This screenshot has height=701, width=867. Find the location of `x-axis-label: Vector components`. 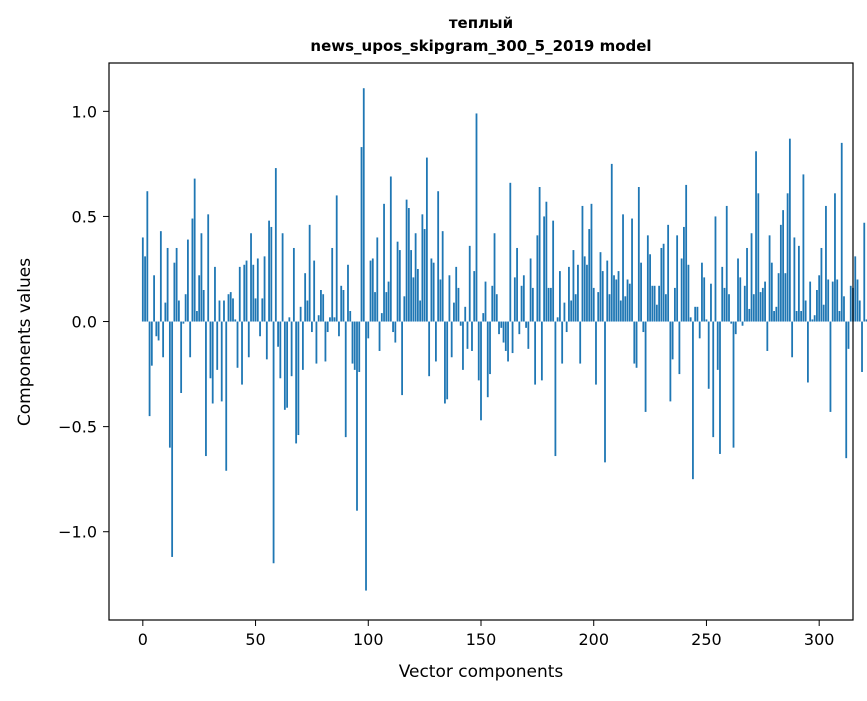

x-axis-label: Vector components is located at coordinates (481, 672).